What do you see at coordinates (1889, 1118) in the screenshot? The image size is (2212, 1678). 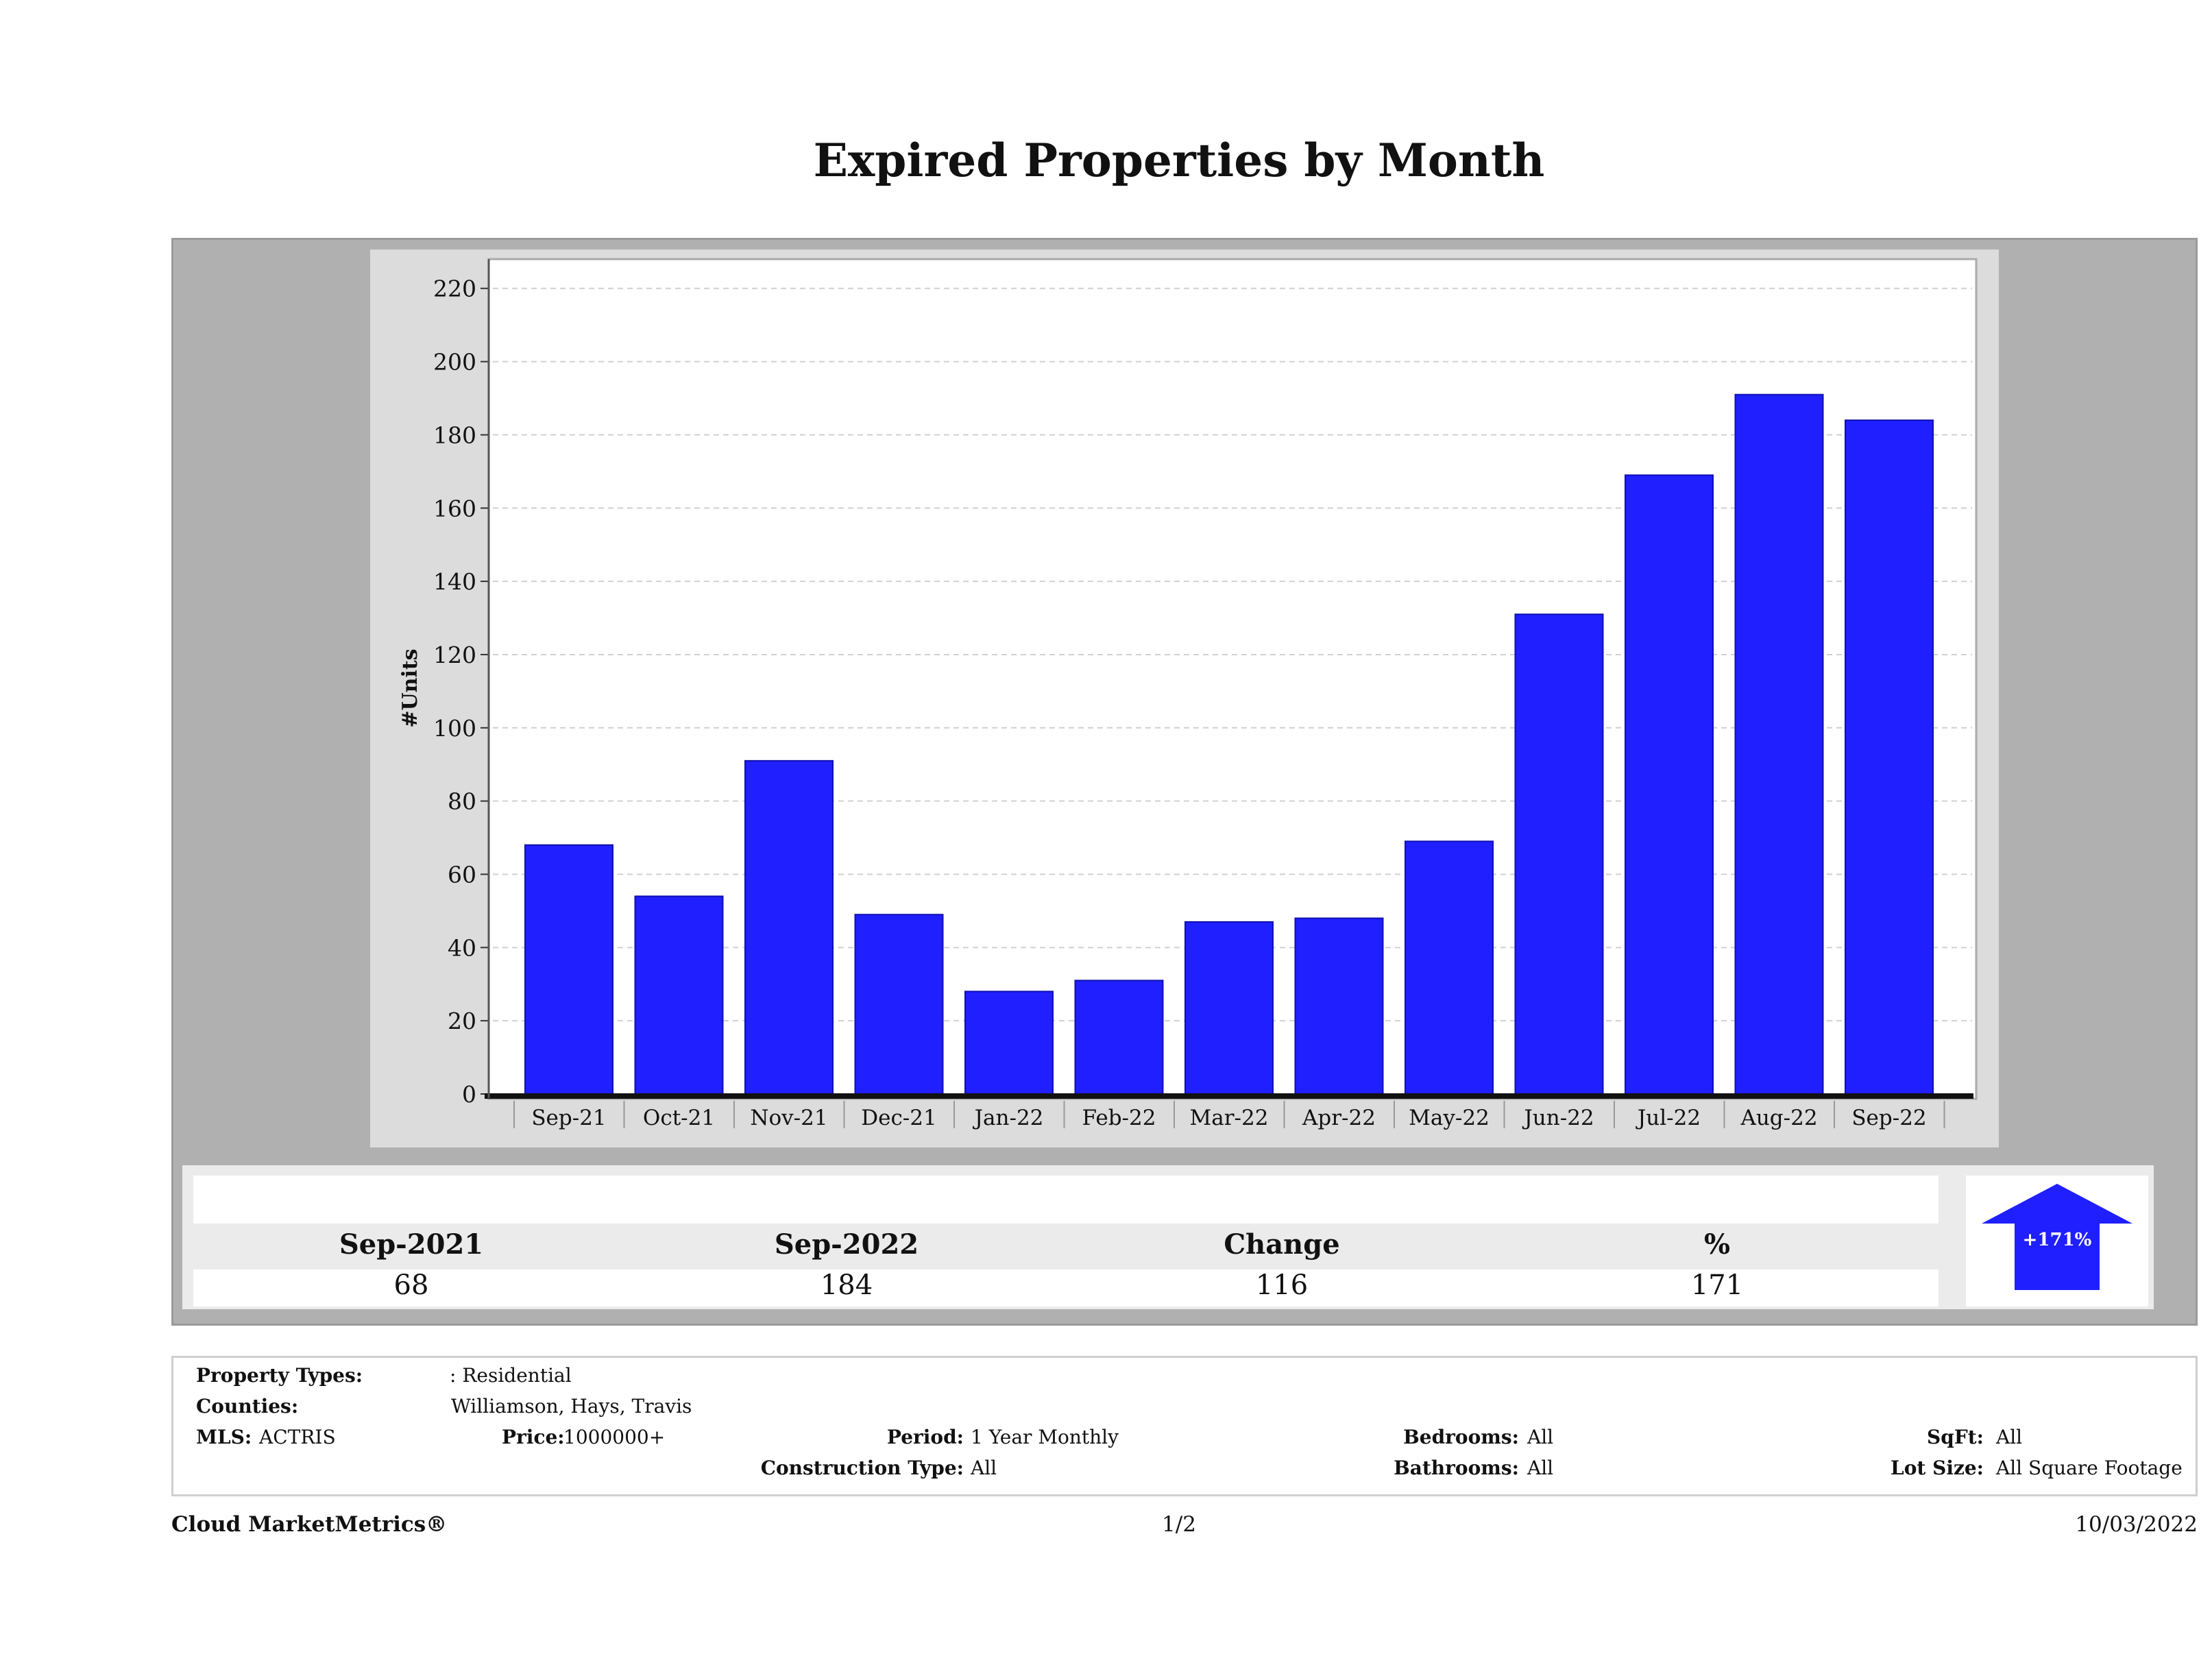 I see `x-tick-label: Sep-22` at bounding box center [1889, 1118].